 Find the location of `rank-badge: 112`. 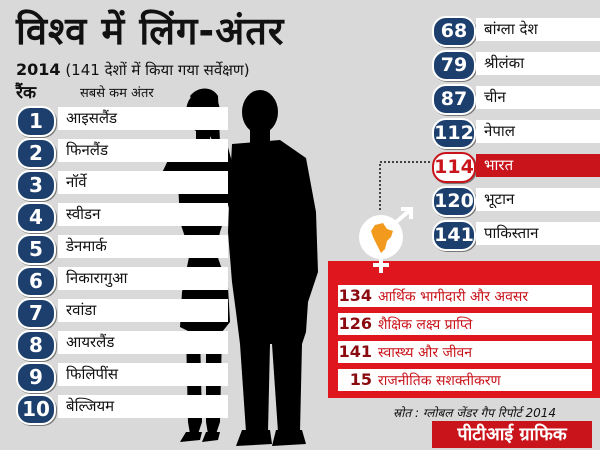

rank-badge: 112 is located at coordinates (454, 133).